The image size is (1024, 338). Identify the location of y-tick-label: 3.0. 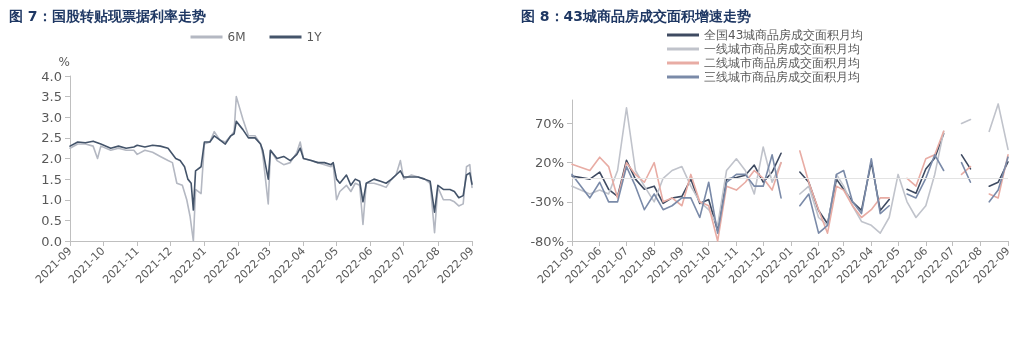
(51, 117).